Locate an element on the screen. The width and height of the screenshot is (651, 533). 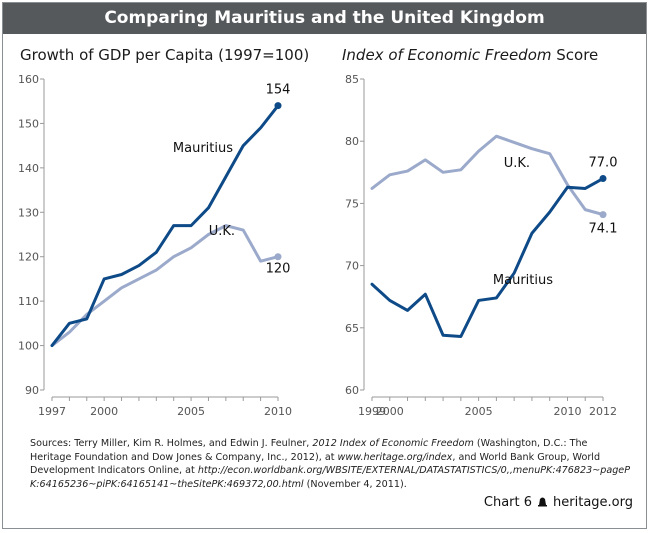
y-tick-label: 75 is located at coordinates (352, 203).